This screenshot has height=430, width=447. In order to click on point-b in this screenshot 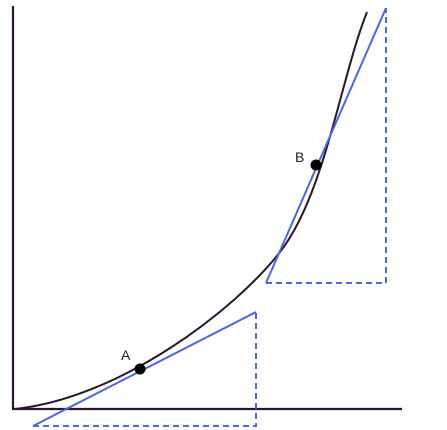, I will do `click(316, 165)`.